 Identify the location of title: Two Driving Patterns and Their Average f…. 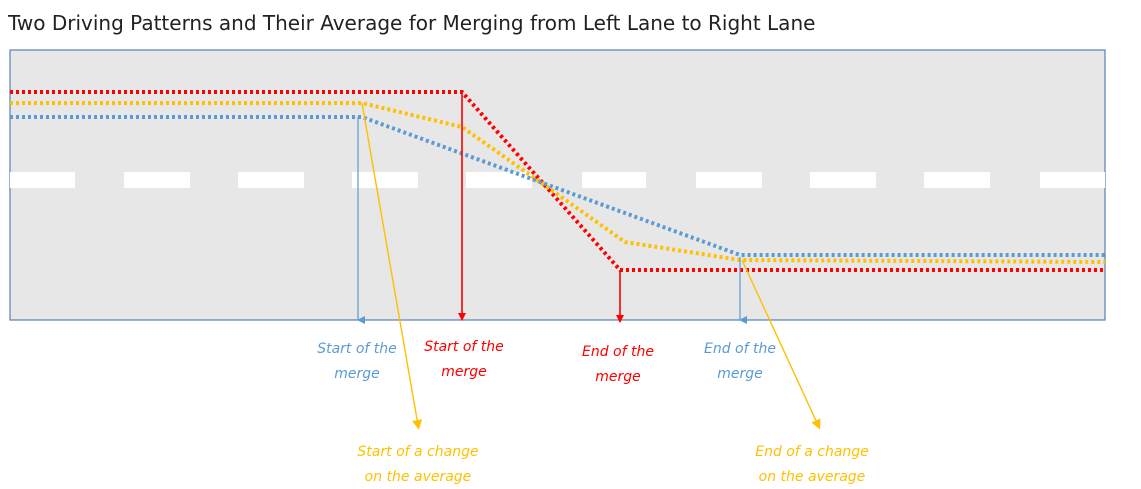
(411, 23).